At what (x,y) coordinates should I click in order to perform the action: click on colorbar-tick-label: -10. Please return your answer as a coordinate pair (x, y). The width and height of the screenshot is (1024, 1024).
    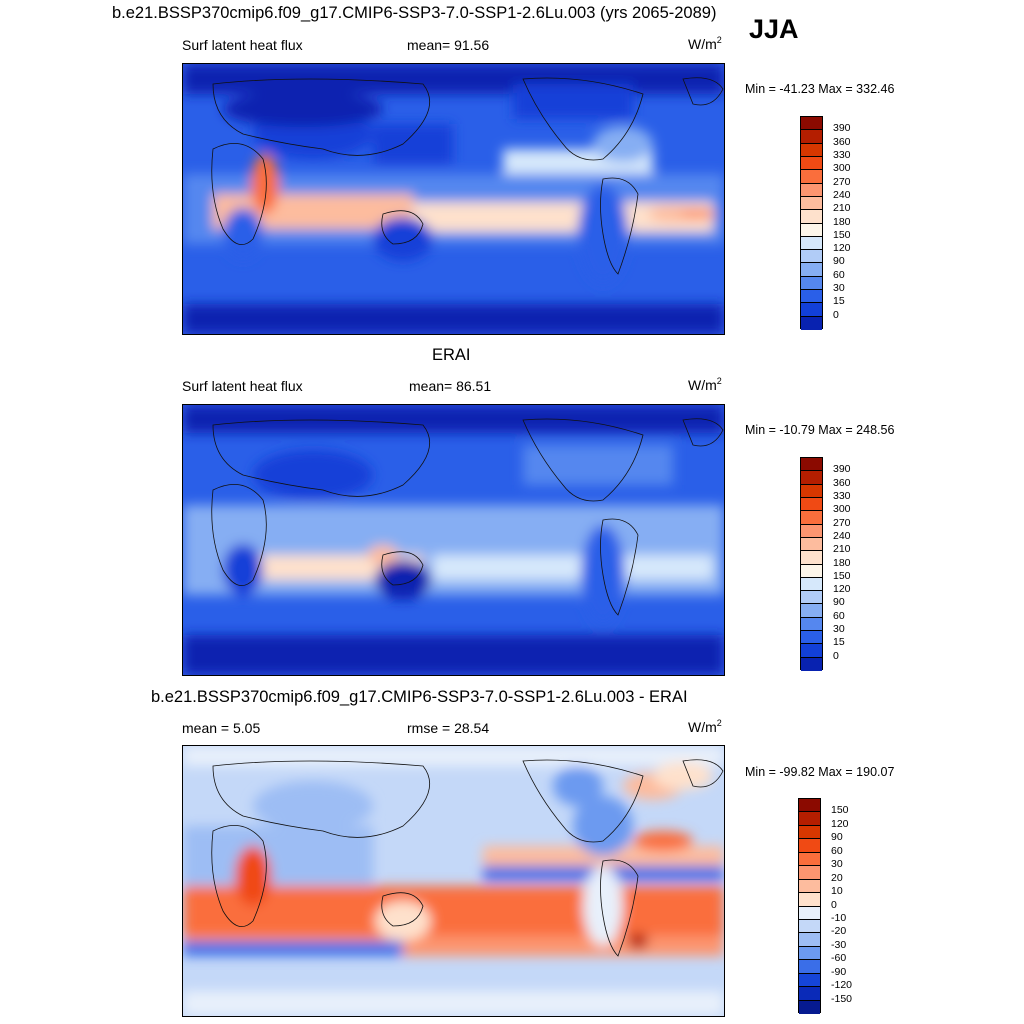
    Looking at the image, I should click on (839, 917).